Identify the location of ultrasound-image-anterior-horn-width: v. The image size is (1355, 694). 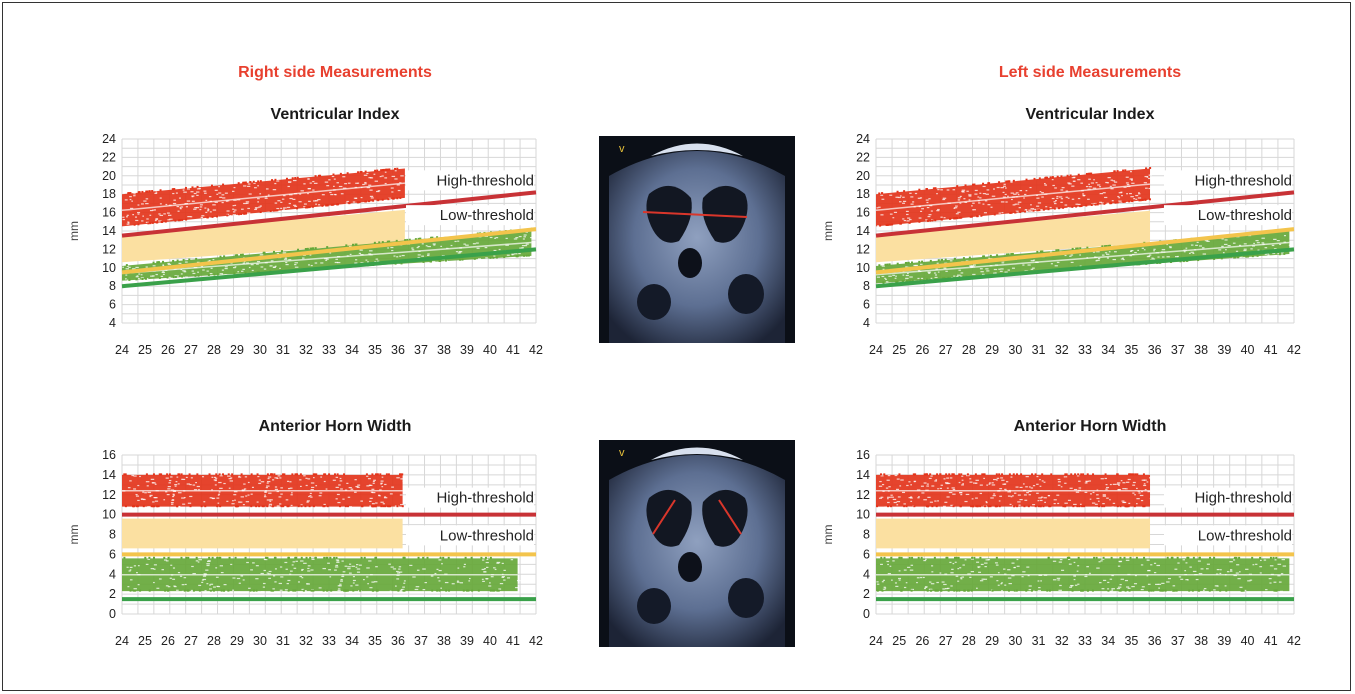
(697, 543).